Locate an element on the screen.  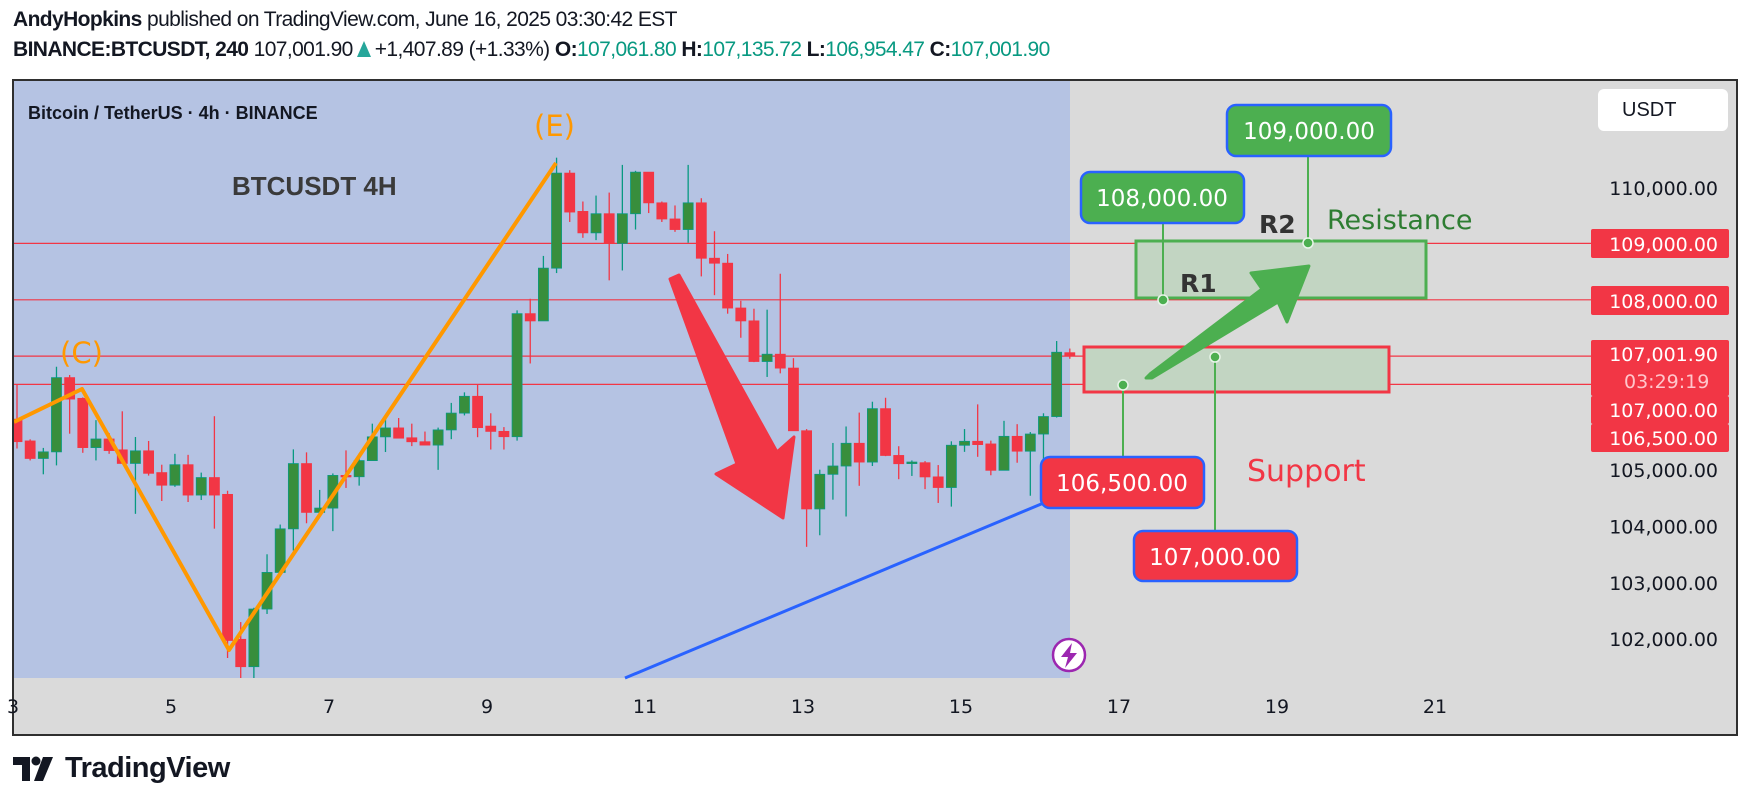
label-106500: 106,500.00 is located at coordinates (1122, 482).